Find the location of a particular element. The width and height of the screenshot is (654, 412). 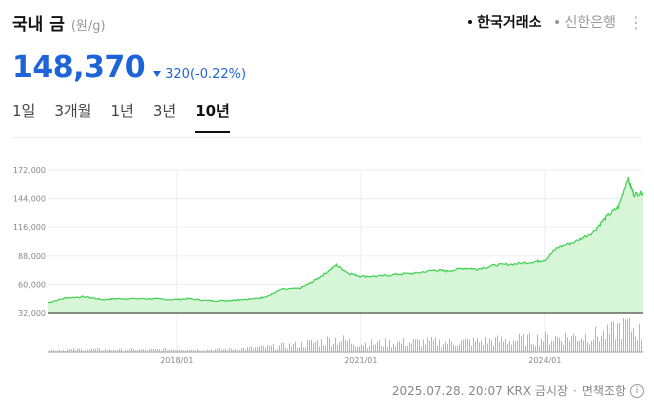

tab-1d: 1일 is located at coordinates (24, 111).